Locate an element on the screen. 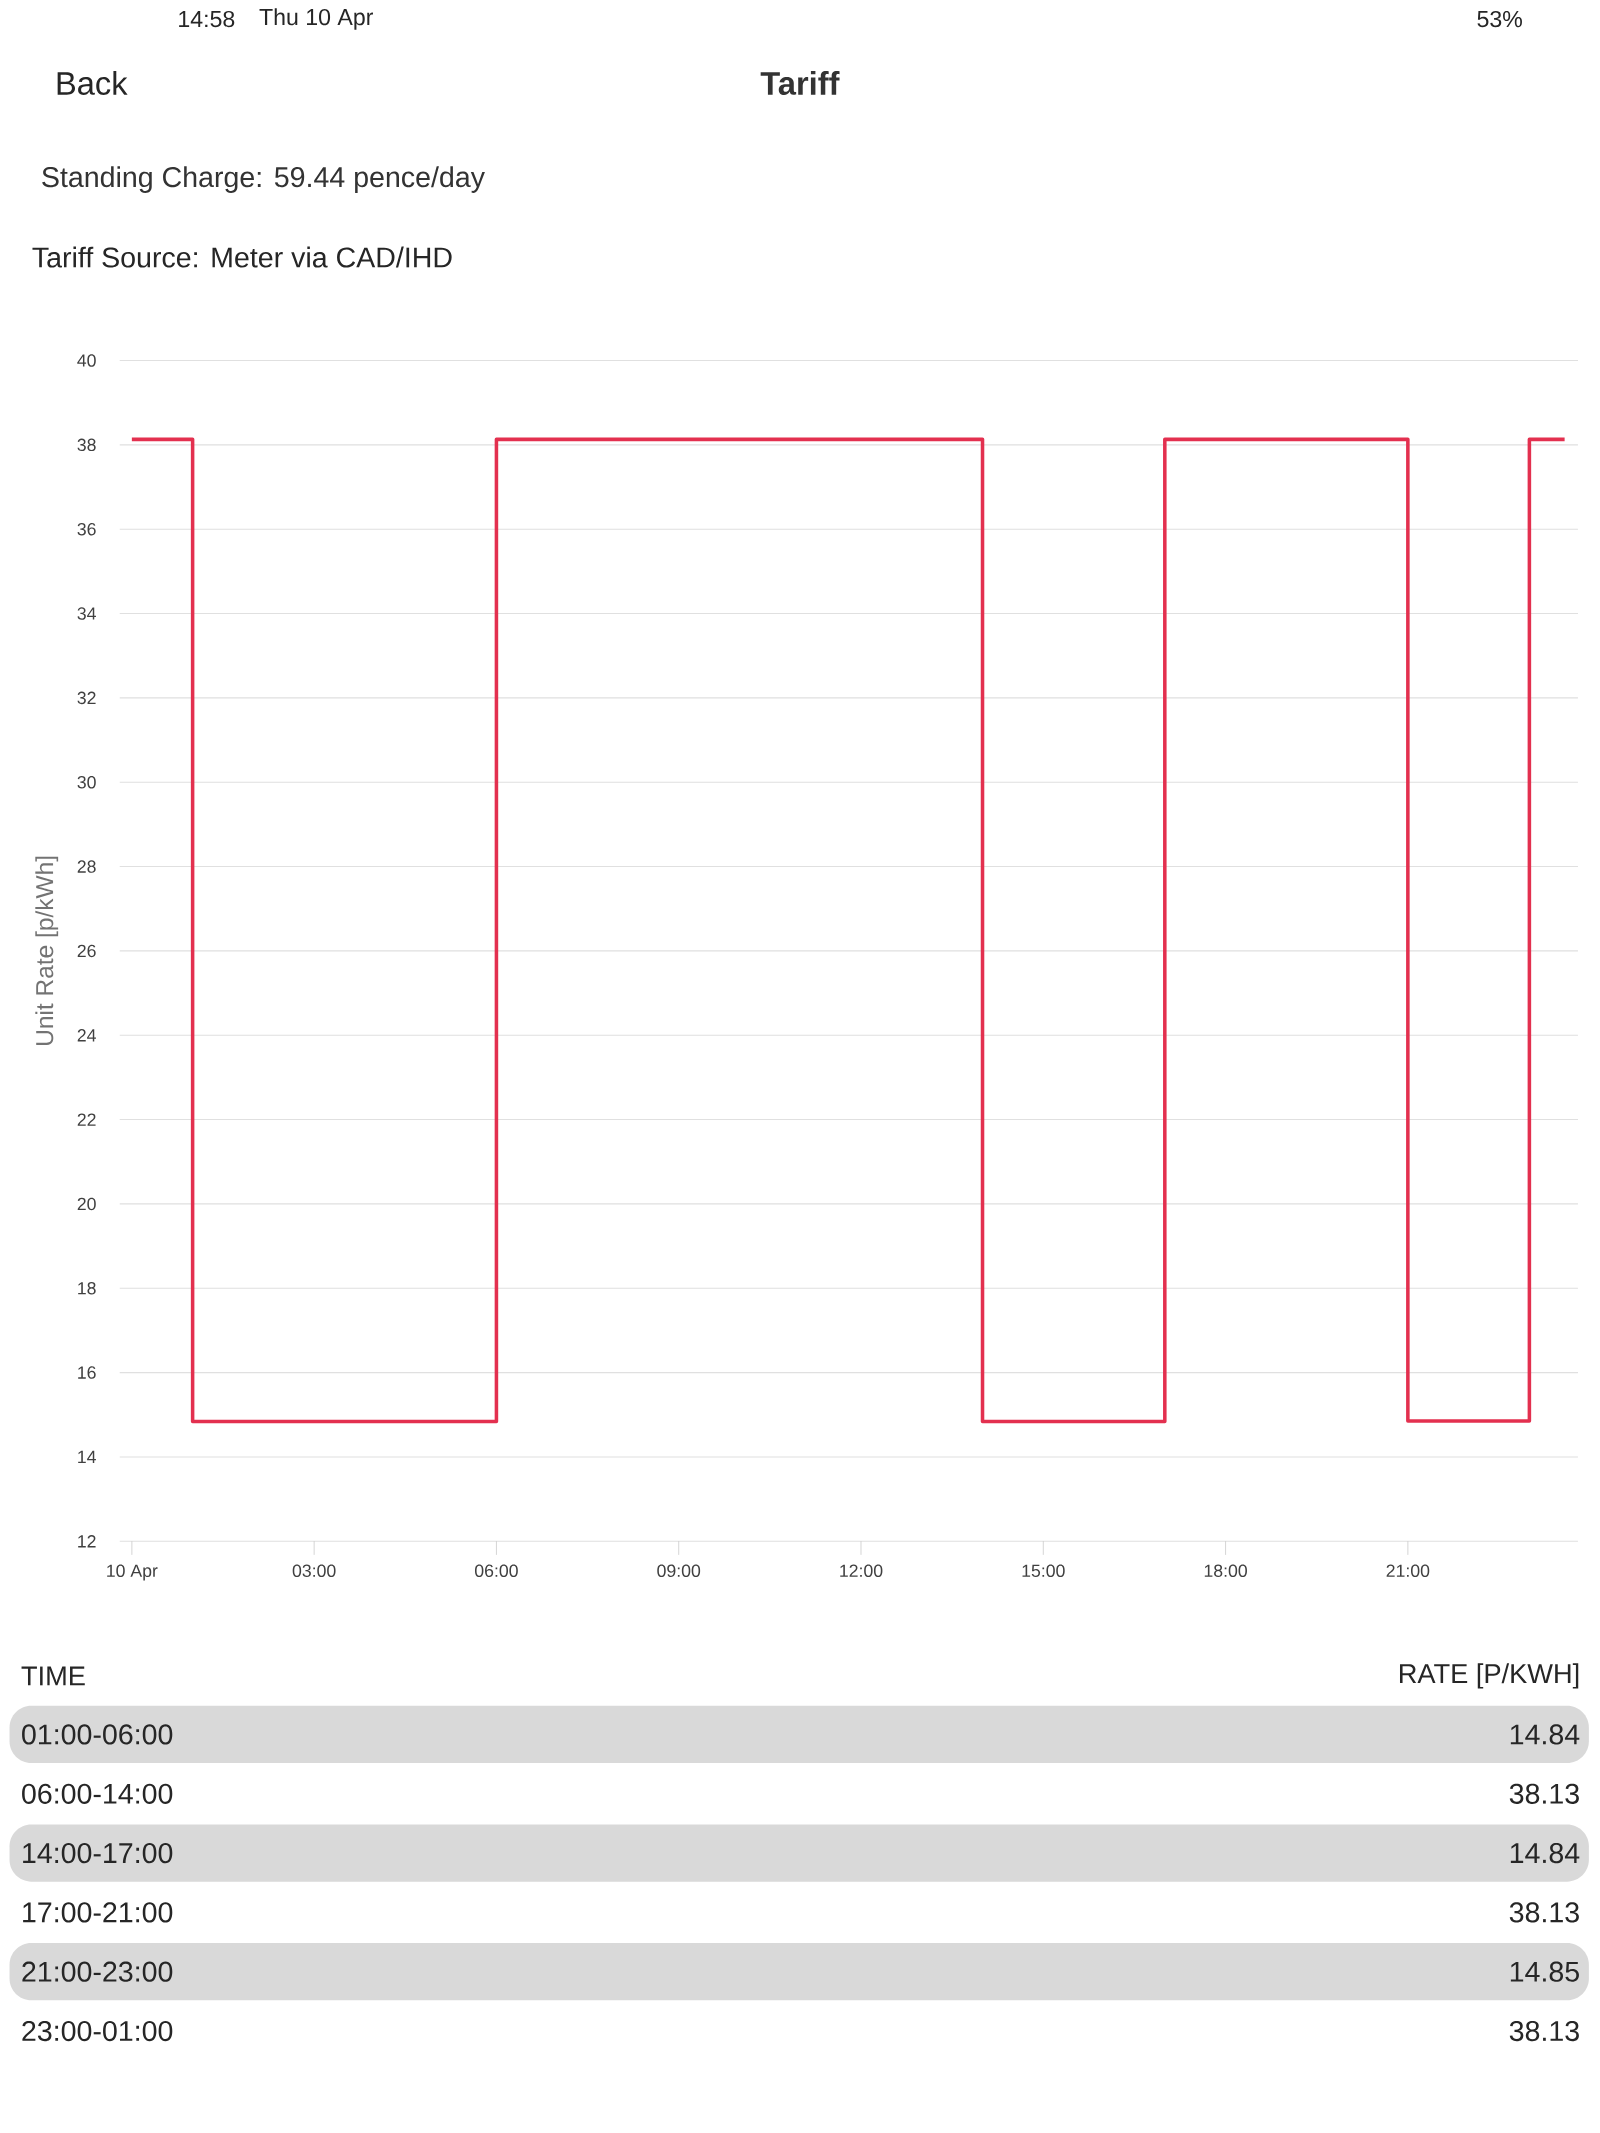 This screenshot has height=2133, width=1600. y-axis-title: Unit Rate [p/kWh] is located at coordinates (47, 950).